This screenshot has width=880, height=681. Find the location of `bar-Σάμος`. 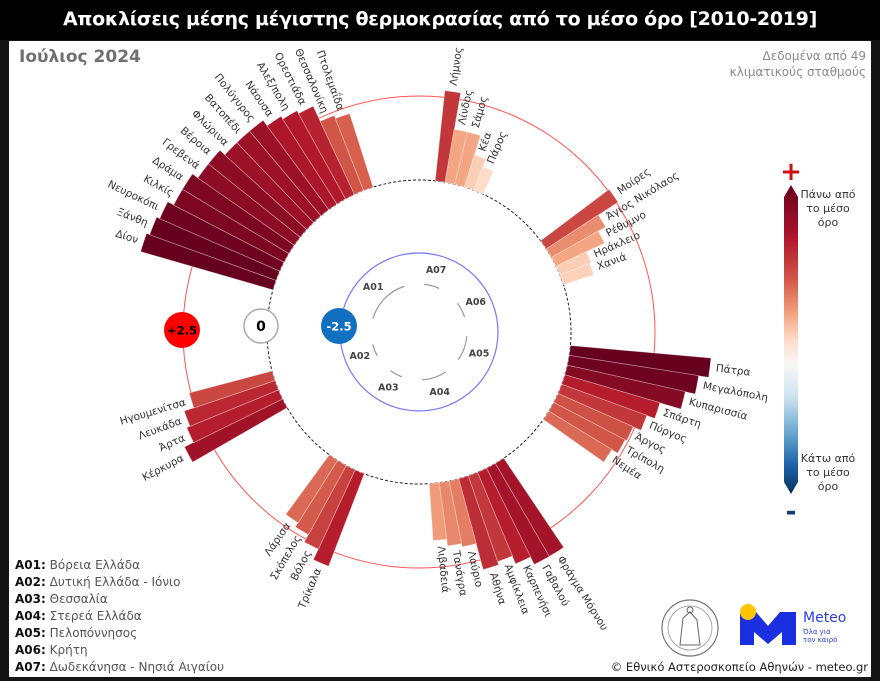

bar-Σάμος is located at coordinates (468, 159).